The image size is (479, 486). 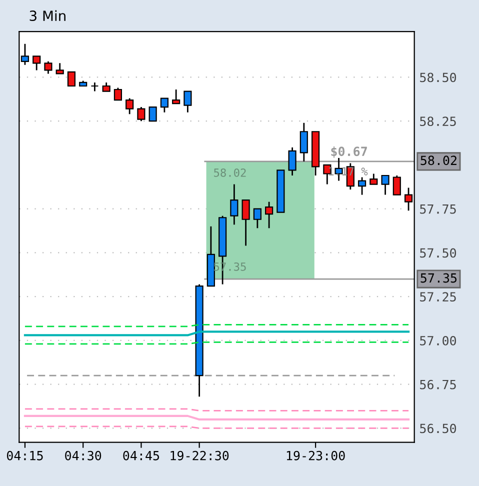 I want to click on y-tick-label: 57.75, so click(x=438, y=209).